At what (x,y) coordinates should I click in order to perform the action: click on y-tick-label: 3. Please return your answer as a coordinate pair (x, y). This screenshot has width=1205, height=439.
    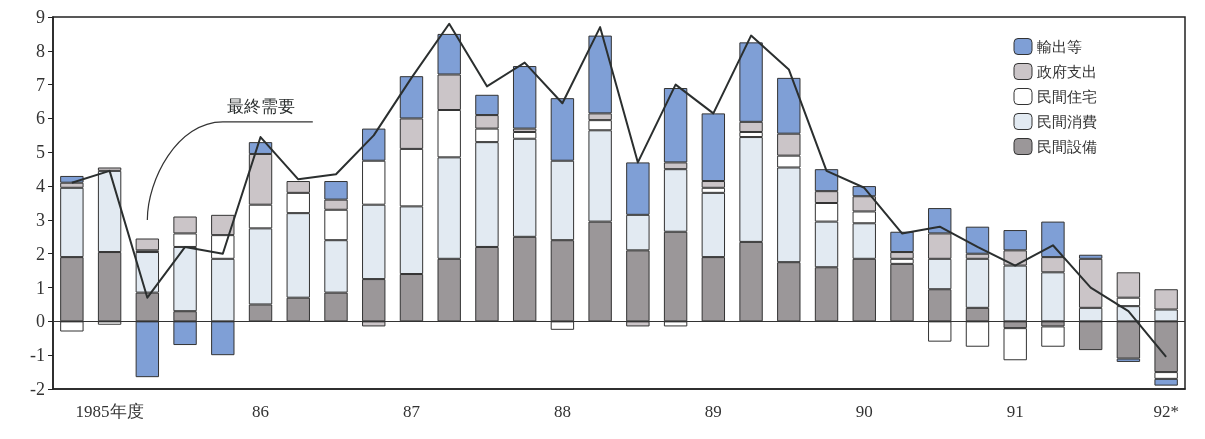
    Looking at the image, I should click on (40, 219).